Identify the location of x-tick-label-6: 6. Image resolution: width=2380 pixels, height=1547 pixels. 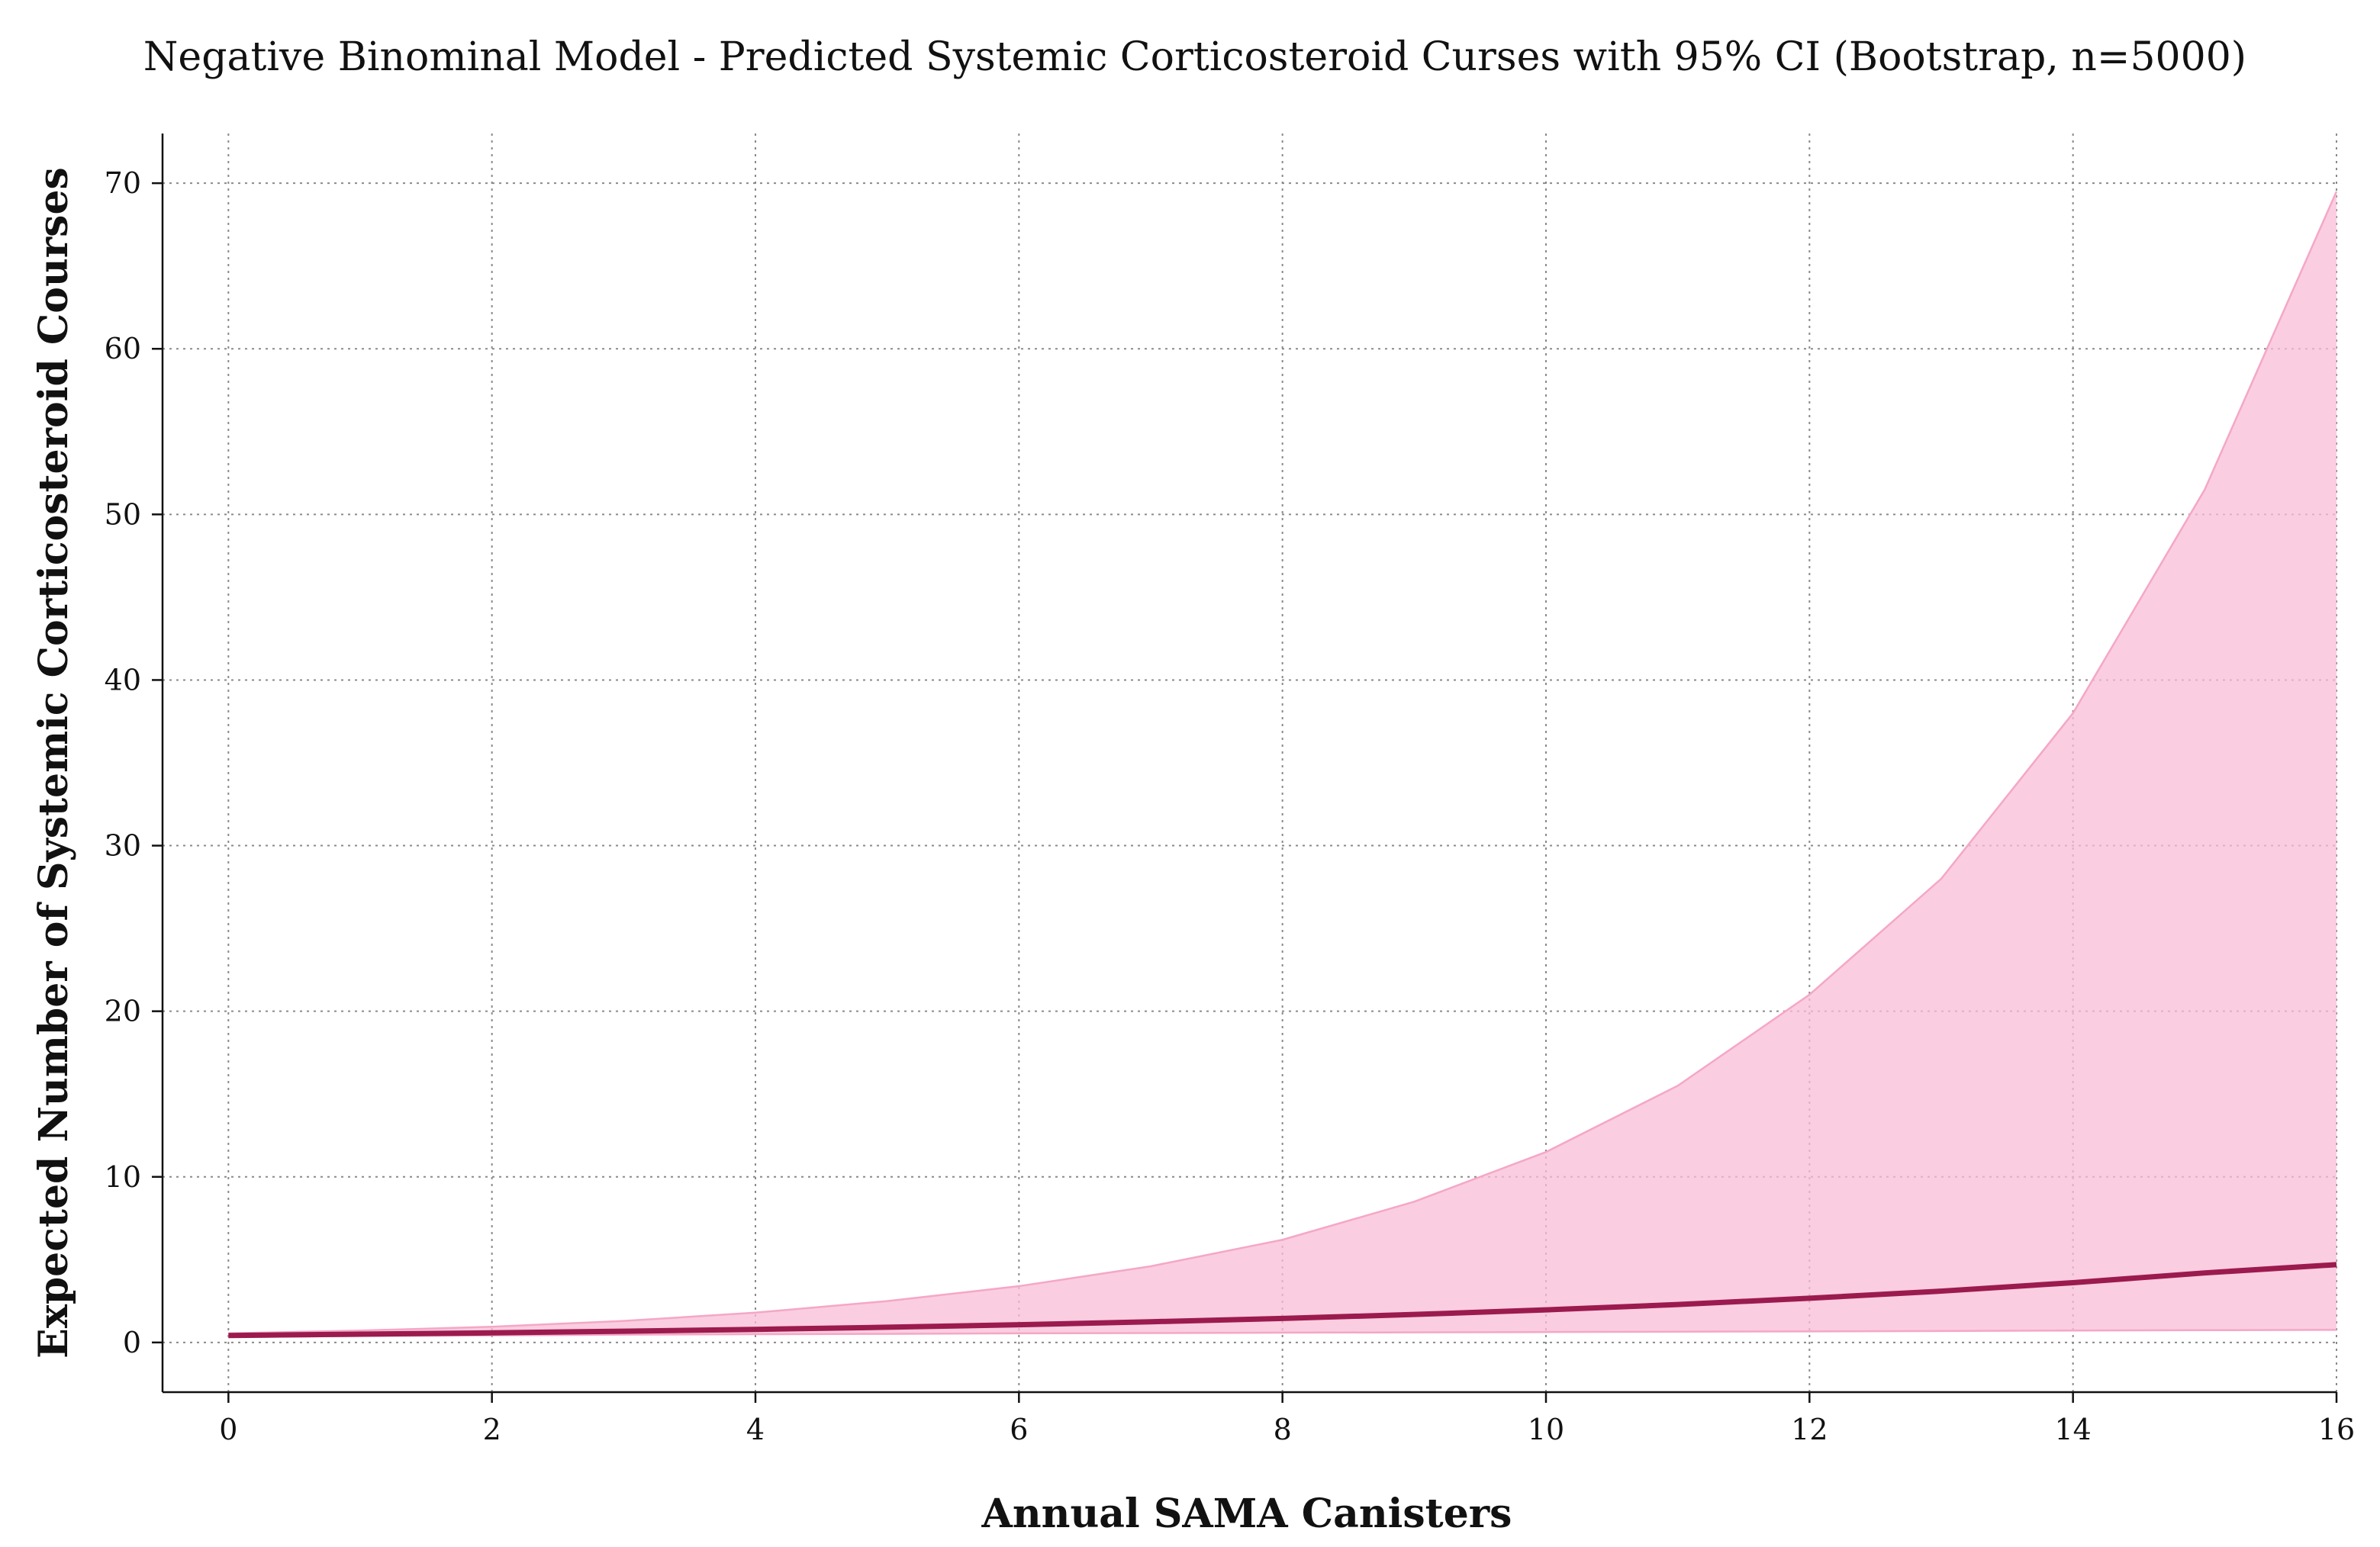
(1019, 1429).